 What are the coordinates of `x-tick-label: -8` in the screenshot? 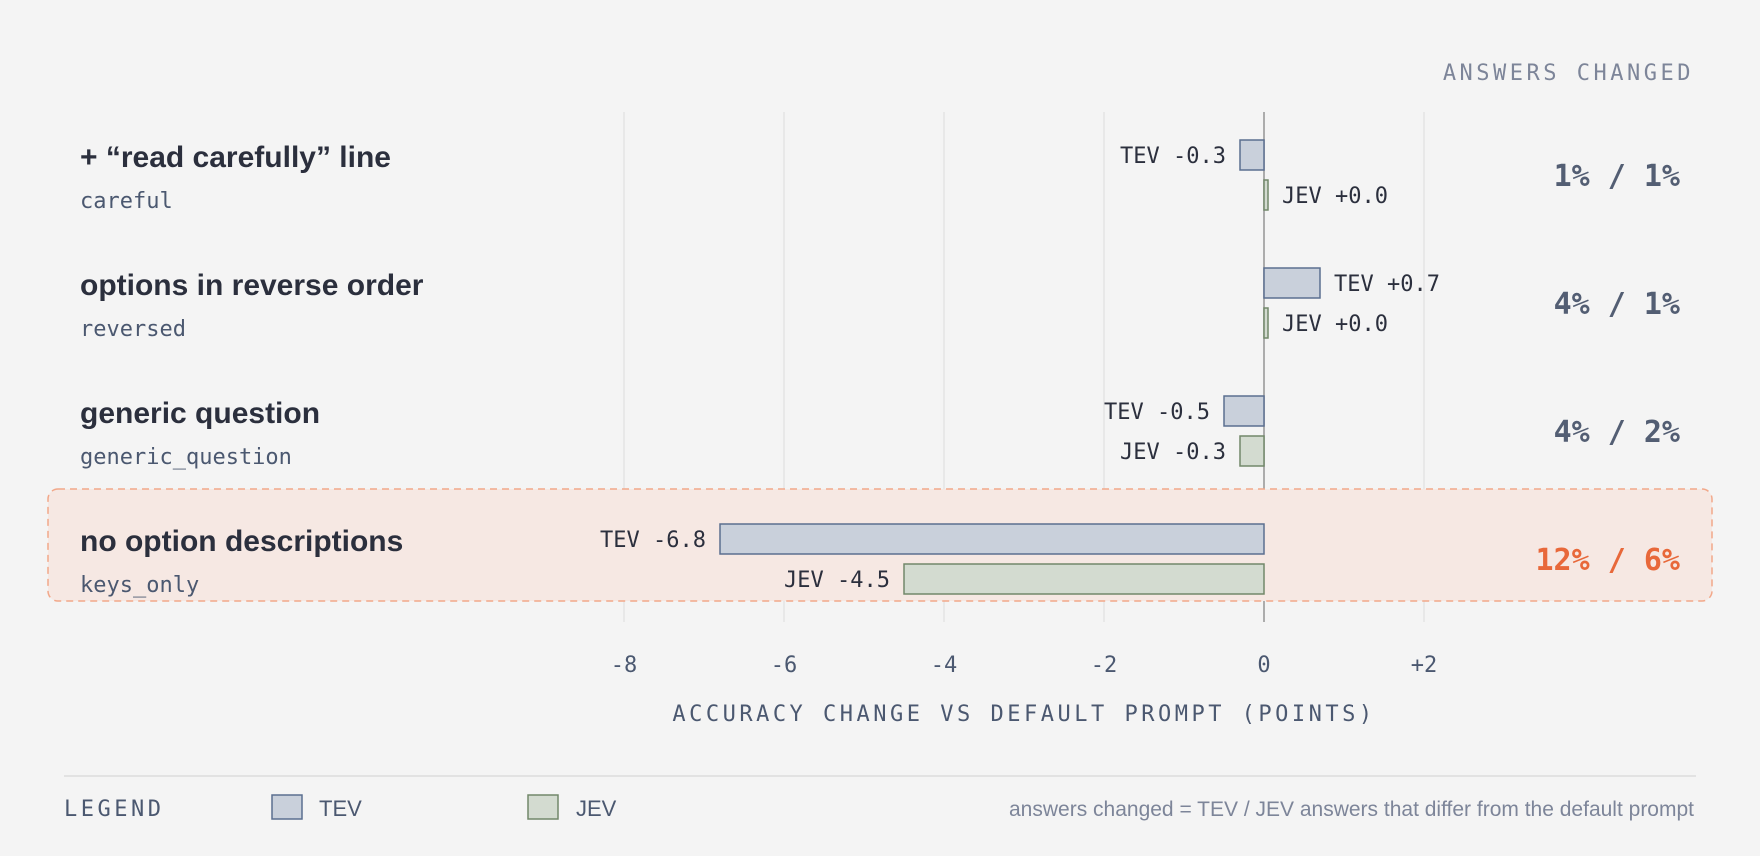 It's located at (624, 665).